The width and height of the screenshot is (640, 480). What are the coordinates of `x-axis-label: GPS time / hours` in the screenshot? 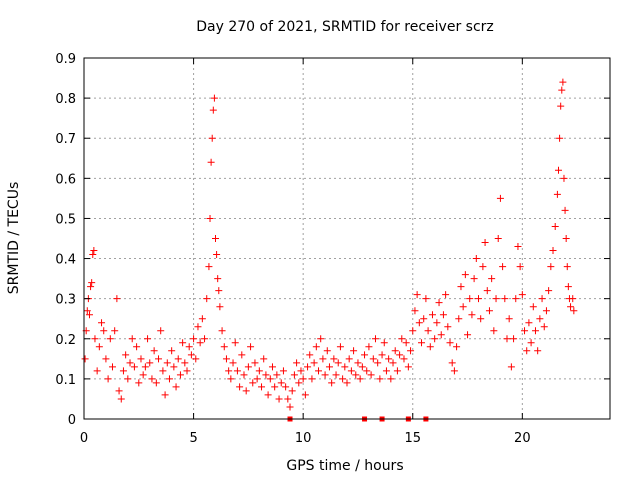 It's located at (344, 466).